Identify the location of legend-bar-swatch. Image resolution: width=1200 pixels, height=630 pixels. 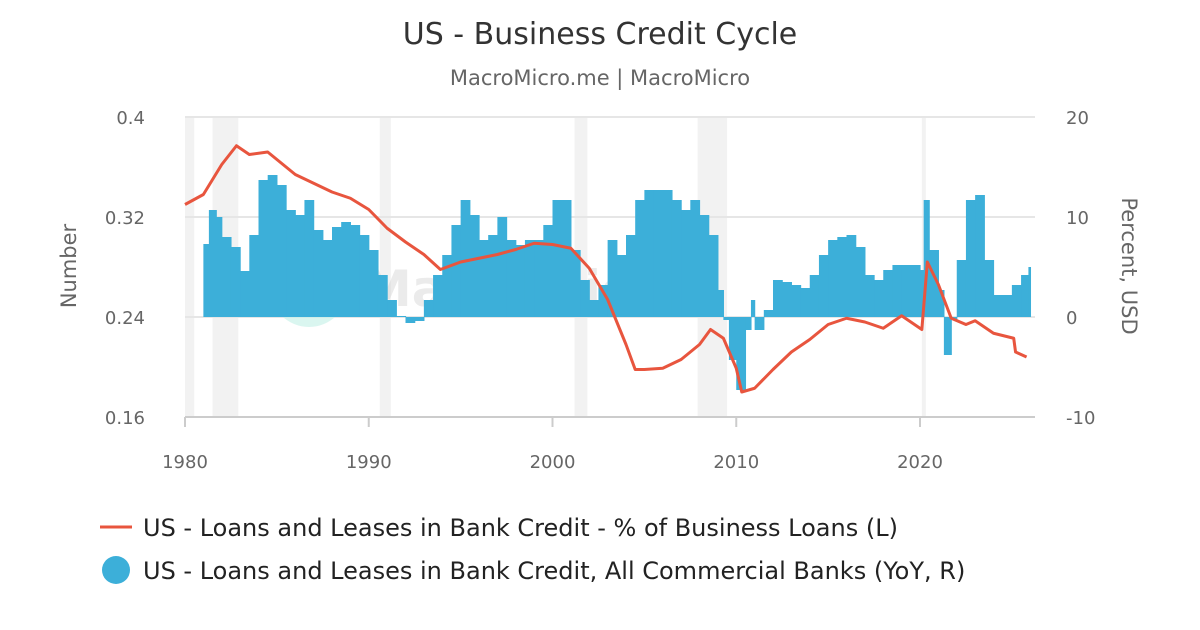
(116, 570).